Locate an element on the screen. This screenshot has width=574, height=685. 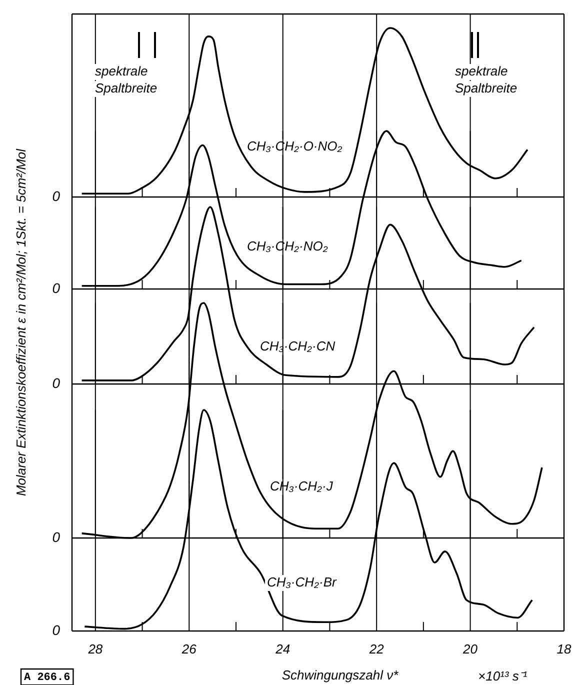
x-tick-label: 22 is located at coordinates (376, 649).